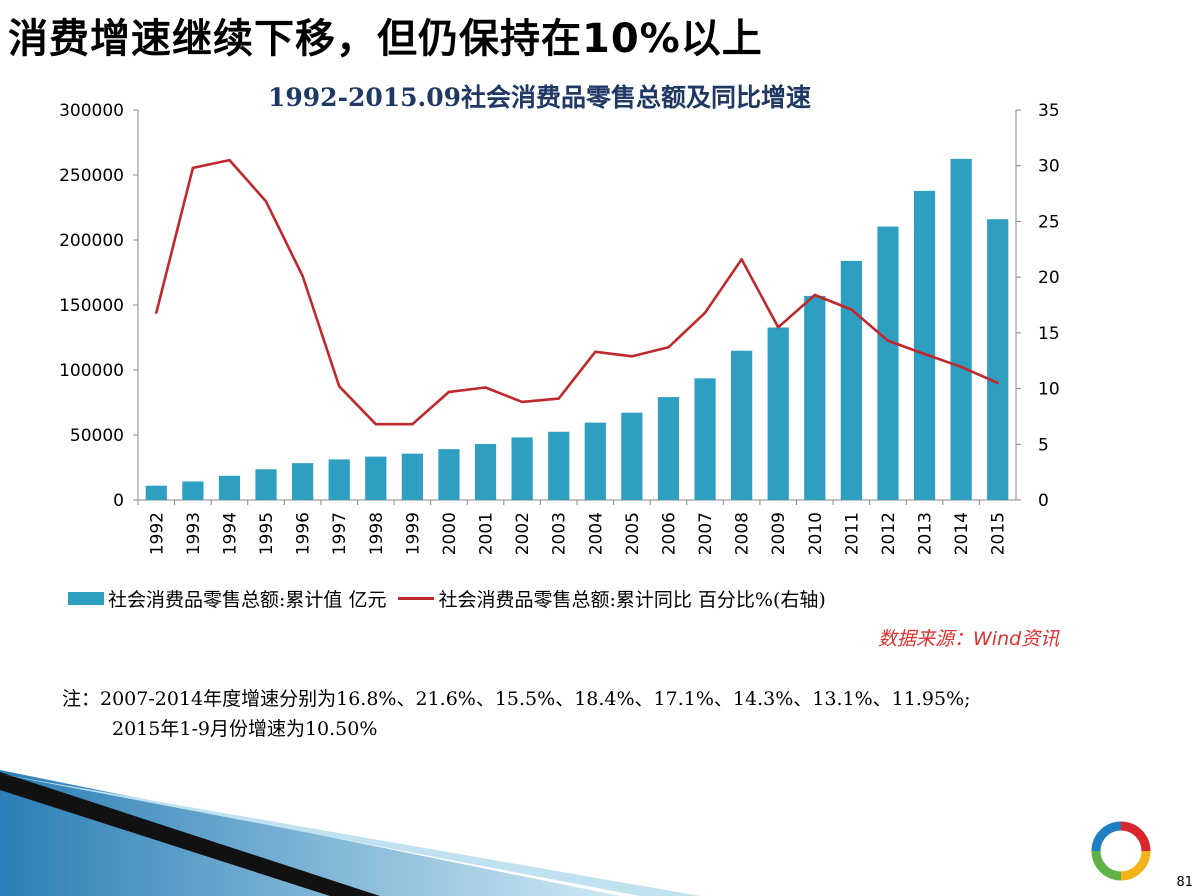  I want to click on bar-2000, so click(449, 474).